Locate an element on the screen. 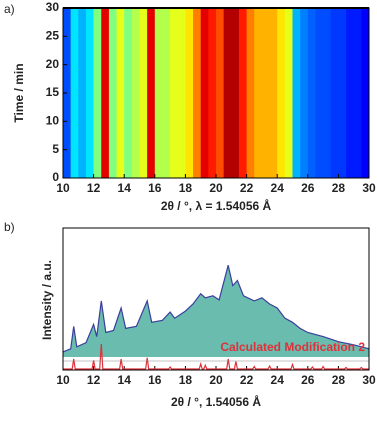 The image size is (377, 438). y-tick-label: 30 is located at coordinates (53, 7).